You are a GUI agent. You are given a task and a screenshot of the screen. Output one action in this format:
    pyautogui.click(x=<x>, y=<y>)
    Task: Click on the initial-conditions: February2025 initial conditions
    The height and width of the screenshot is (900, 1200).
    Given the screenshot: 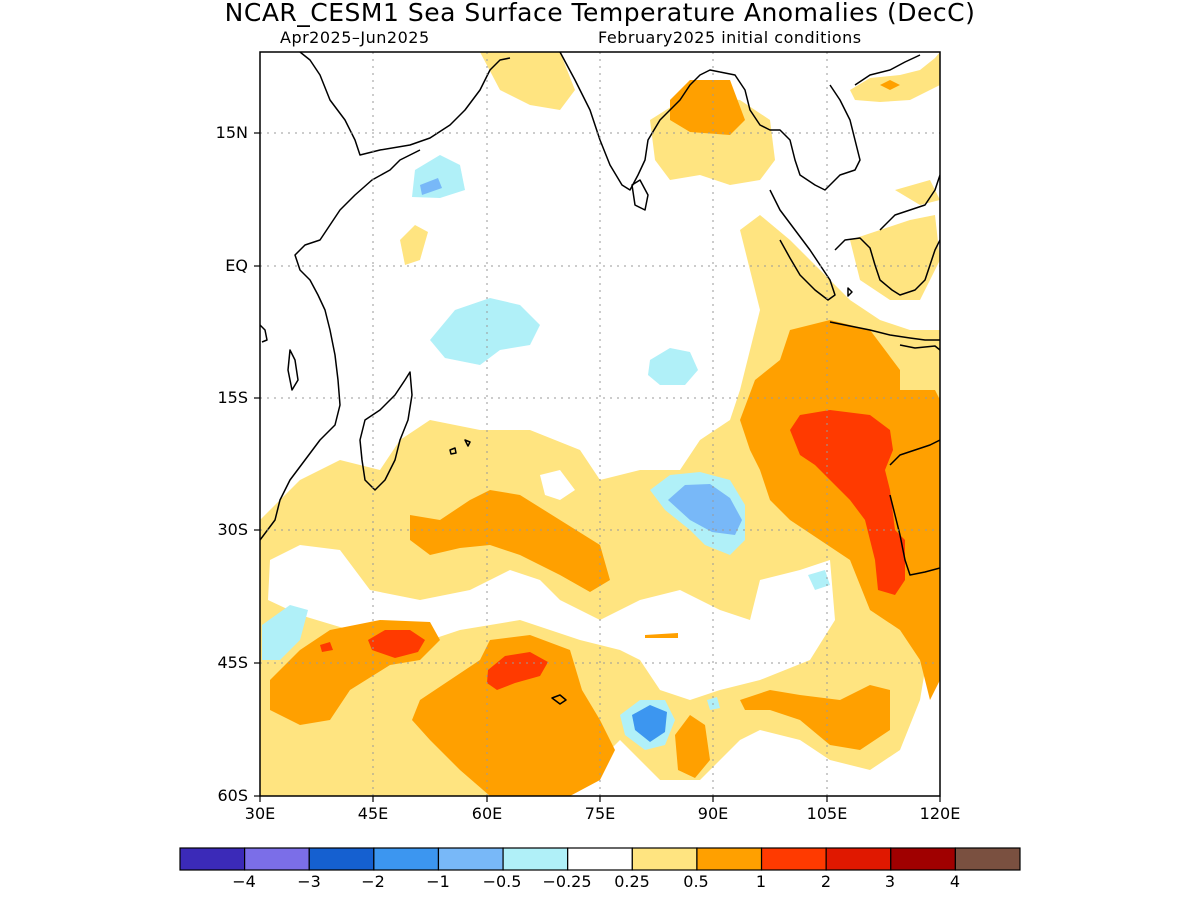 What is the action you would take?
    pyautogui.click(x=730, y=37)
    